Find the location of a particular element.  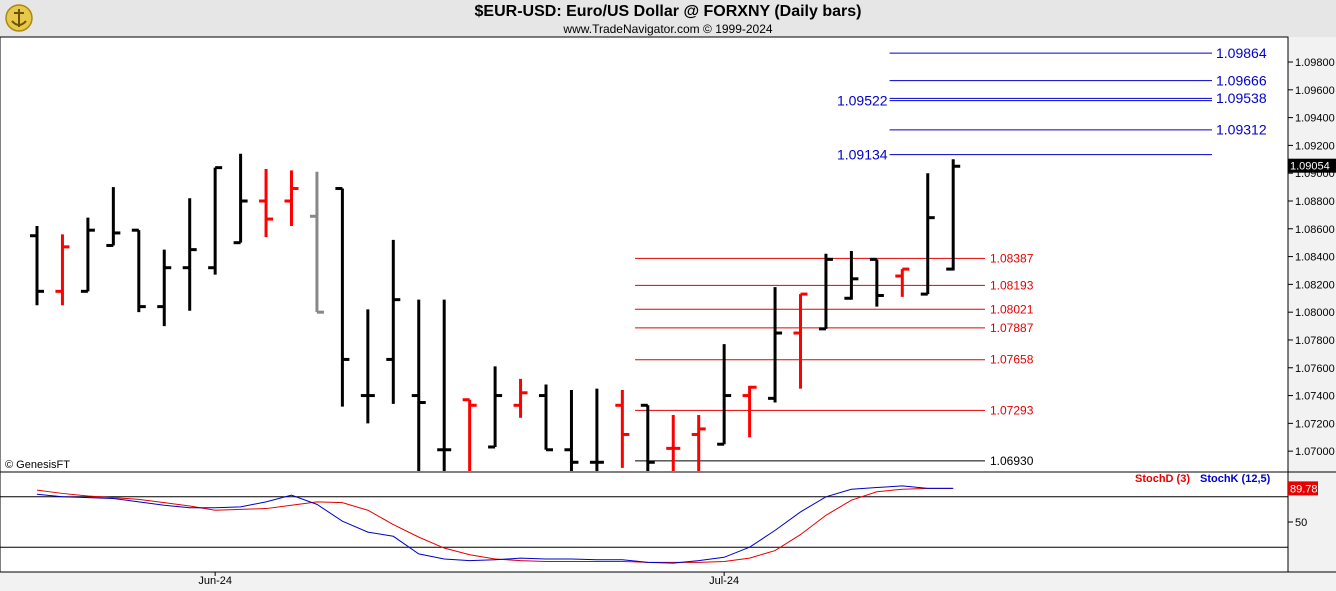

level-label: 1.09312 is located at coordinates (1241, 130).